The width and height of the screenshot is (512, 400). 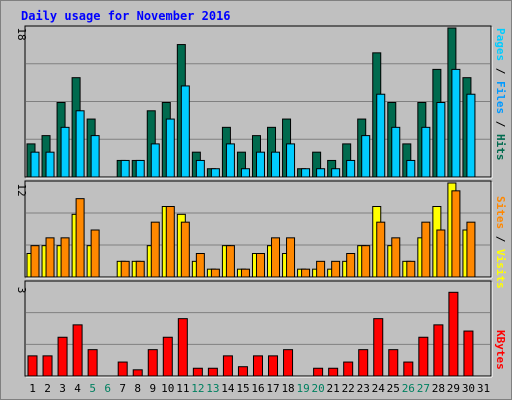 What do you see at coordinates (137, 388) in the screenshot?
I see `x-tick-label: 8` at bounding box center [137, 388].